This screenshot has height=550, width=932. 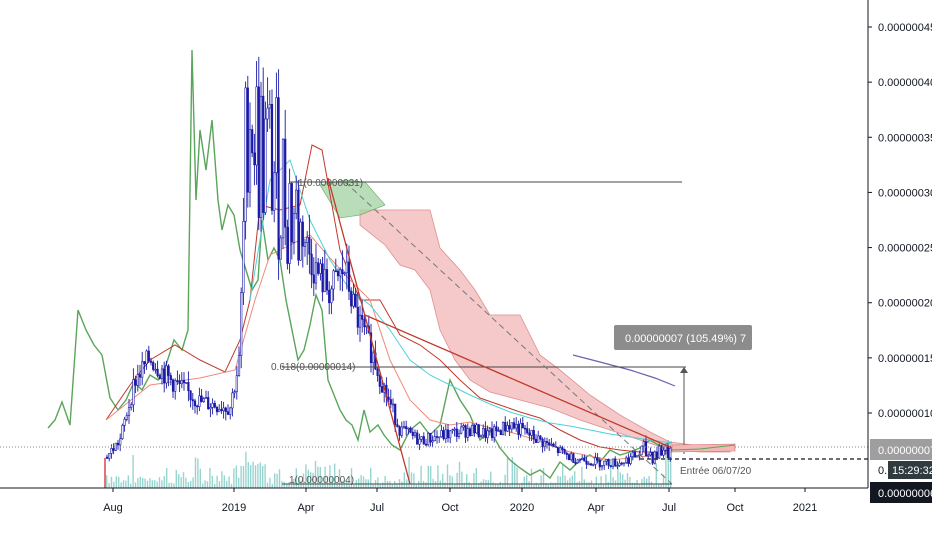 What do you see at coordinates (460, 501) in the screenshot?
I see `x-axis: Aug 2019 Apr Jul Oct 2020 Apr Jul Oct 2021` at bounding box center [460, 501].